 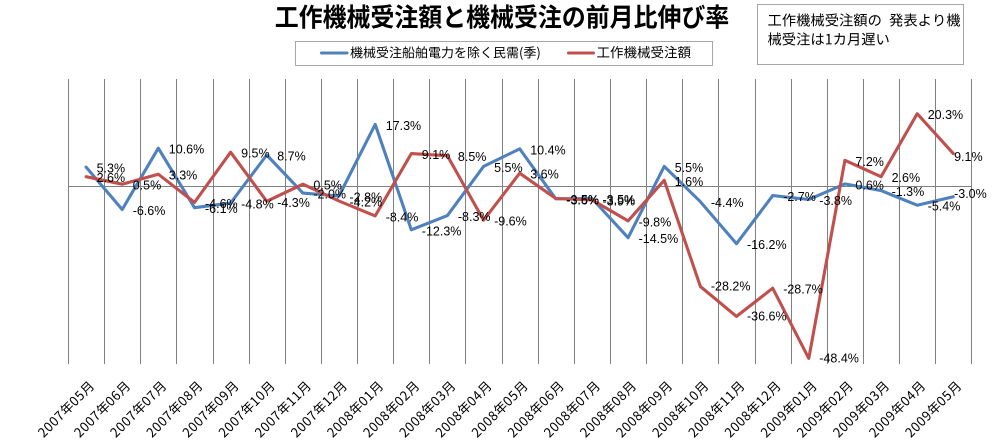 I want to click on svg-text: 3.6%, so click(x=544, y=175).